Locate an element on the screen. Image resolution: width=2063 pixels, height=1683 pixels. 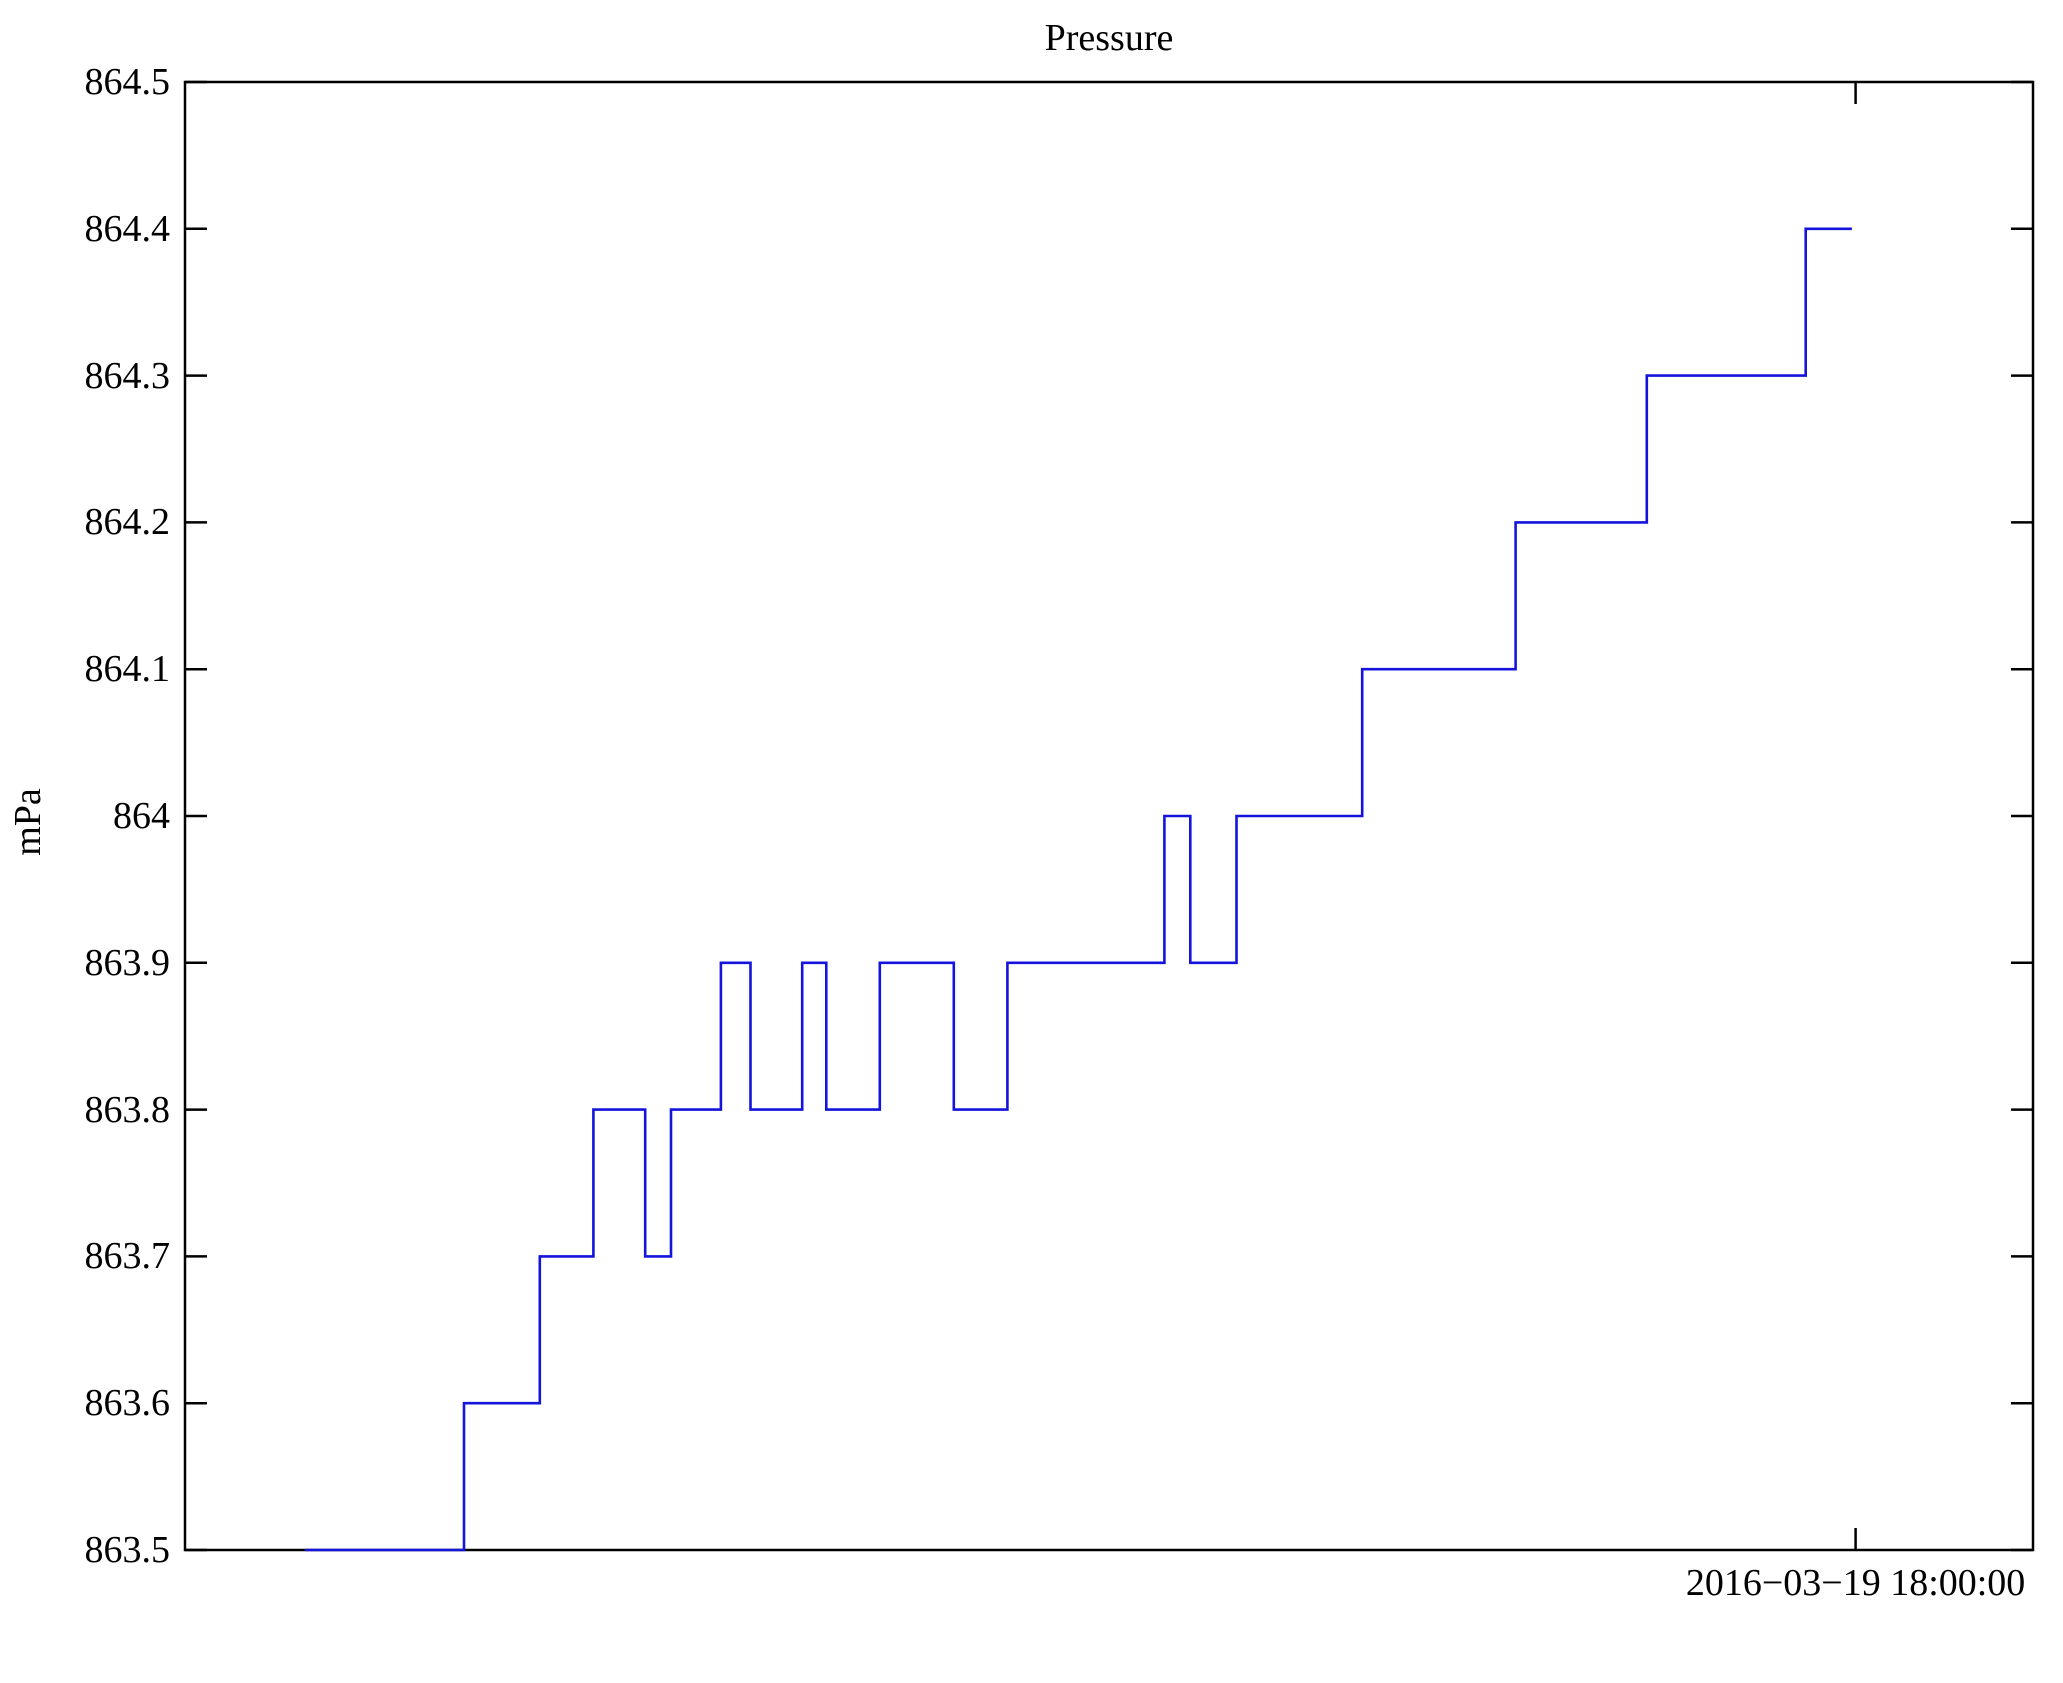
y-tick-label: 863.9 is located at coordinates (127, 962).